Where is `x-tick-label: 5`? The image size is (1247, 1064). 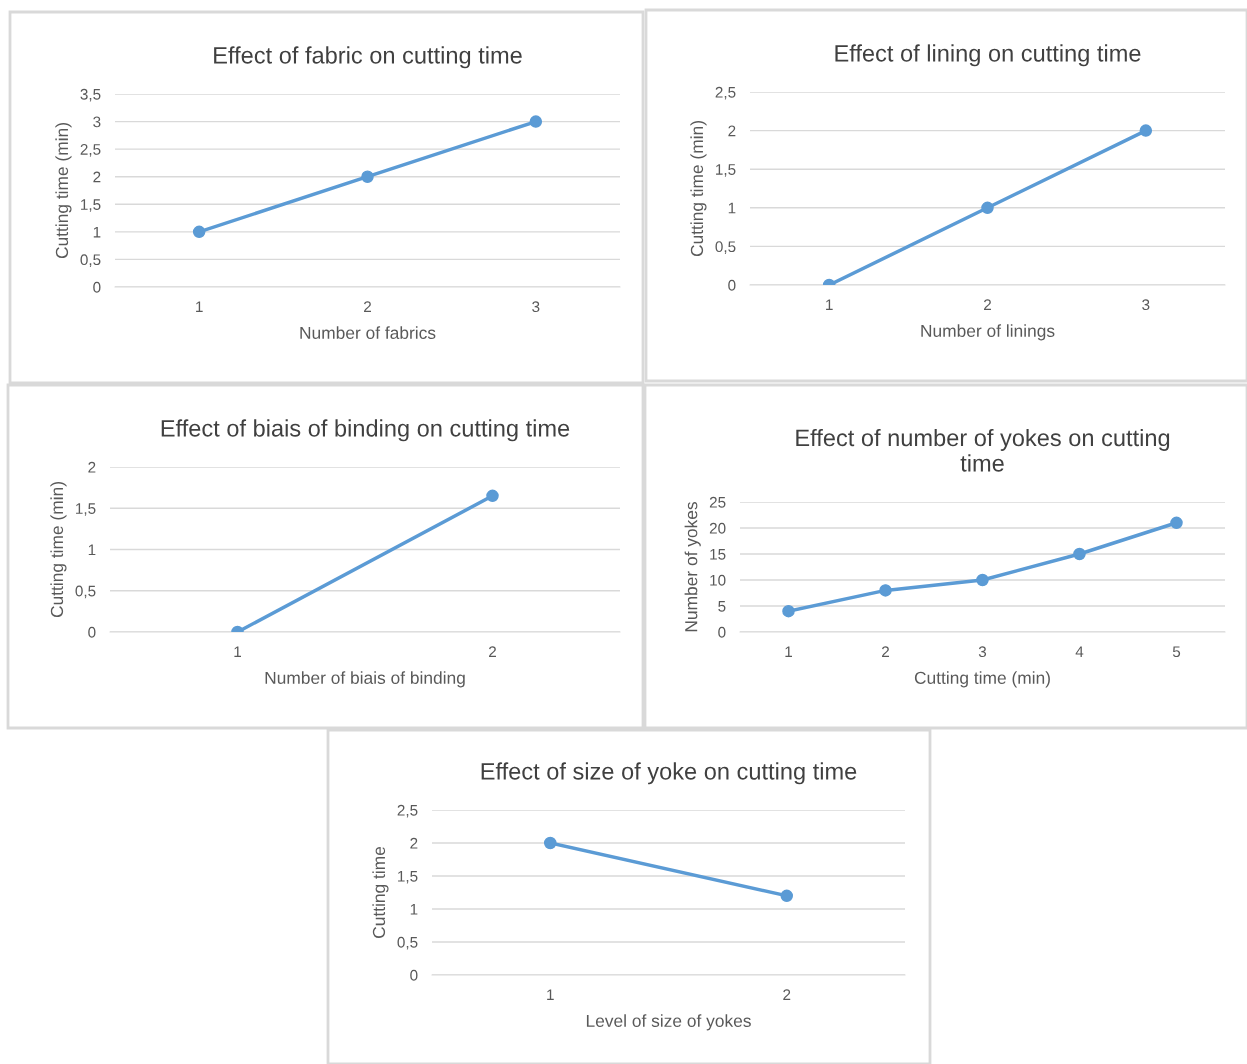 x-tick-label: 5 is located at coordinates (1176, 652).